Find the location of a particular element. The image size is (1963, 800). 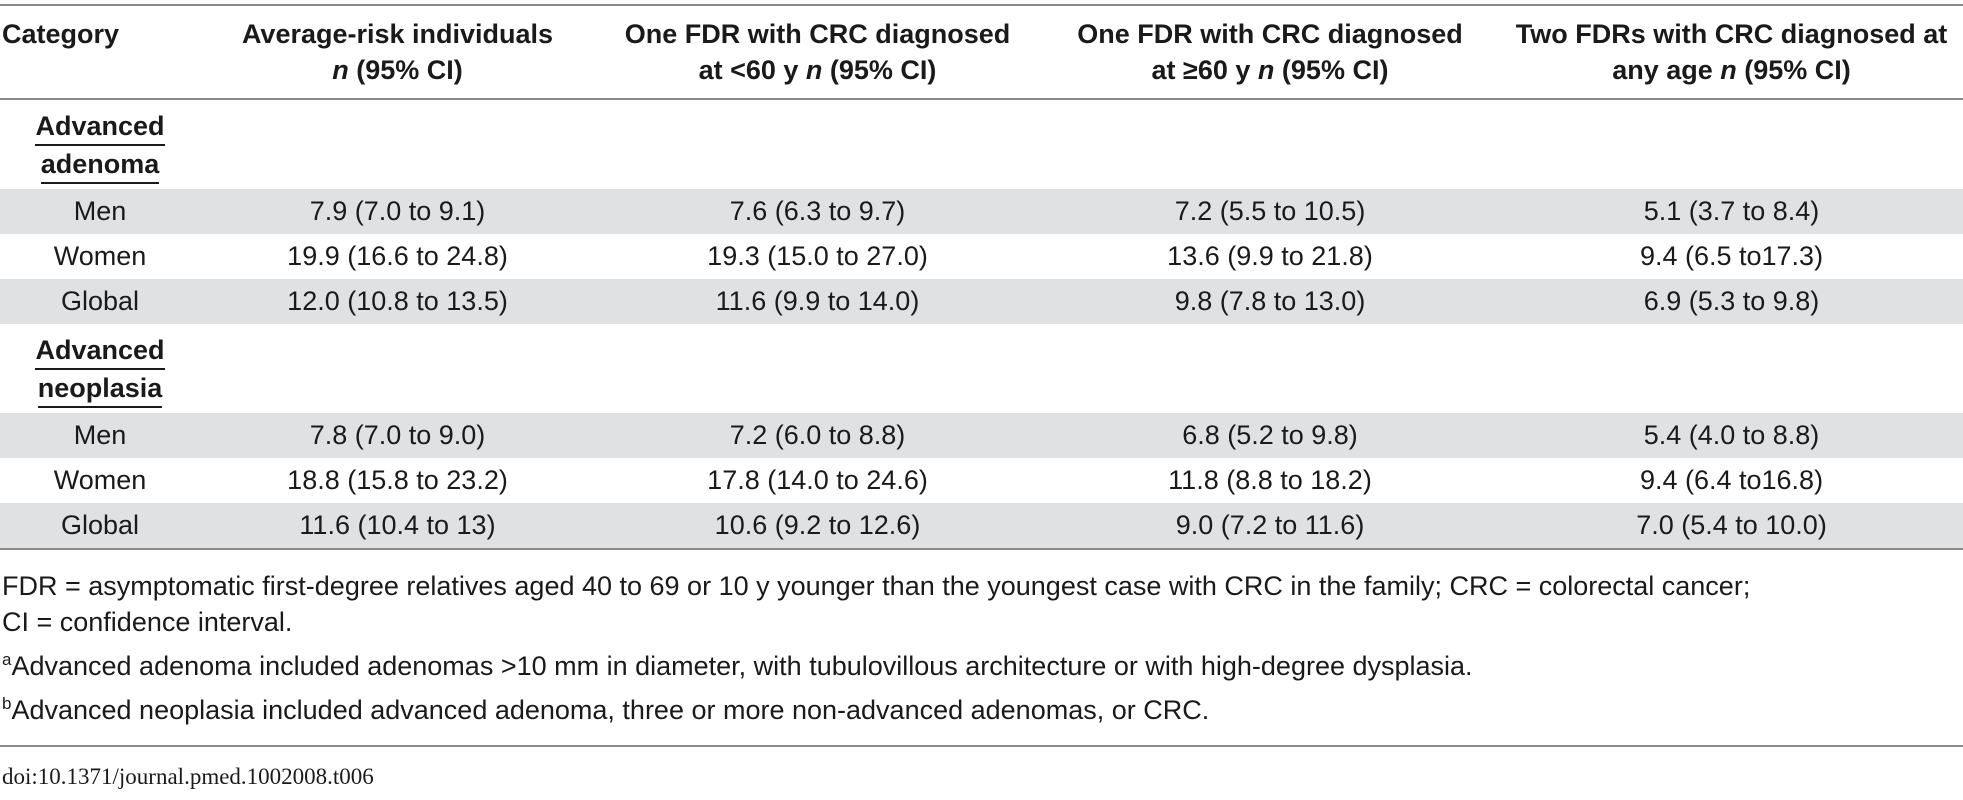

table-cell: 7.6 (6.3 to 9.7) is located at coordinates (817, 211).